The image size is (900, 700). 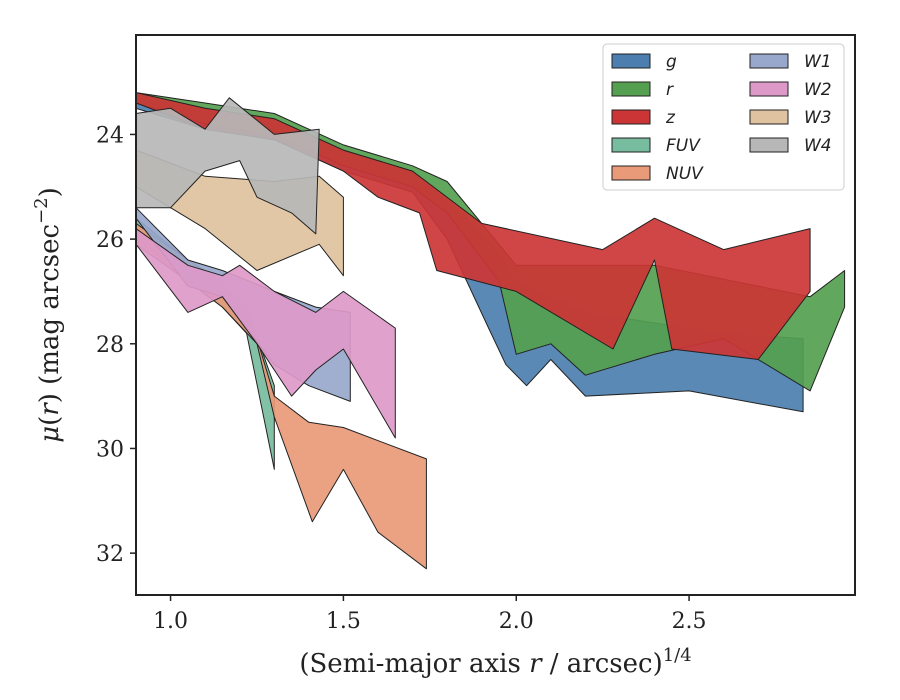 I want to click on legend: grz FUV NUV W1 W2 W3 W4, so click(x=723, y=117).